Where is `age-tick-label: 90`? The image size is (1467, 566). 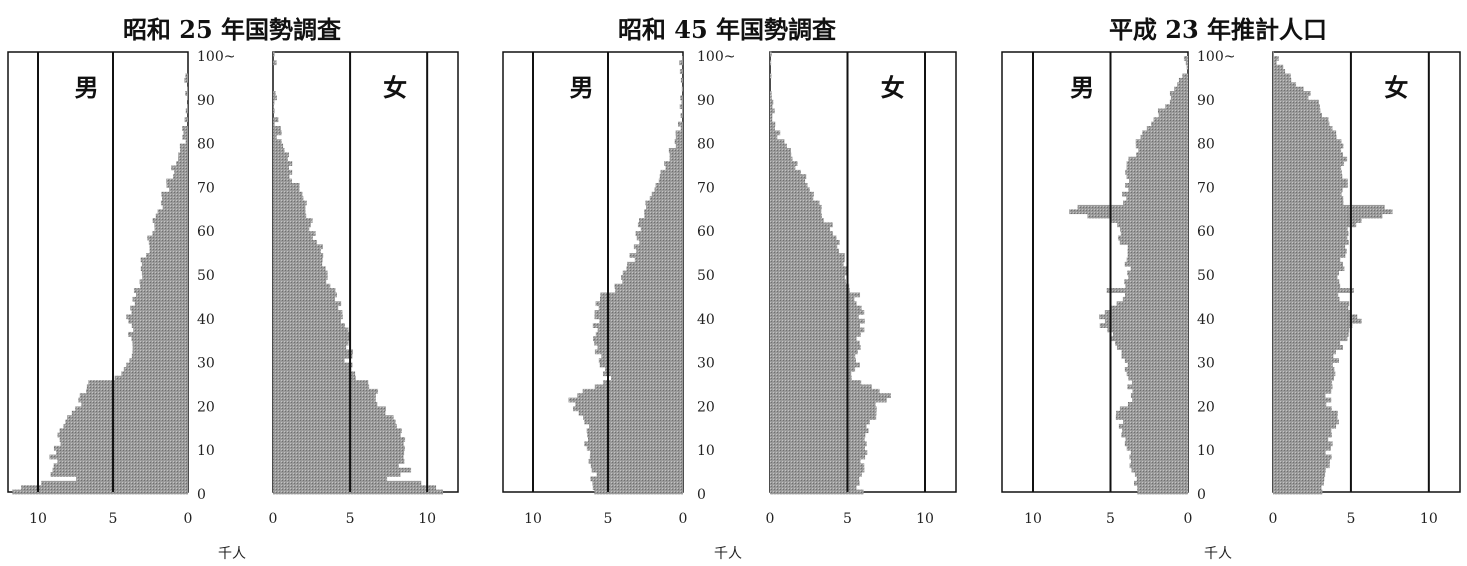 age-tick-label: 90 is located at coordinates (206, 101).